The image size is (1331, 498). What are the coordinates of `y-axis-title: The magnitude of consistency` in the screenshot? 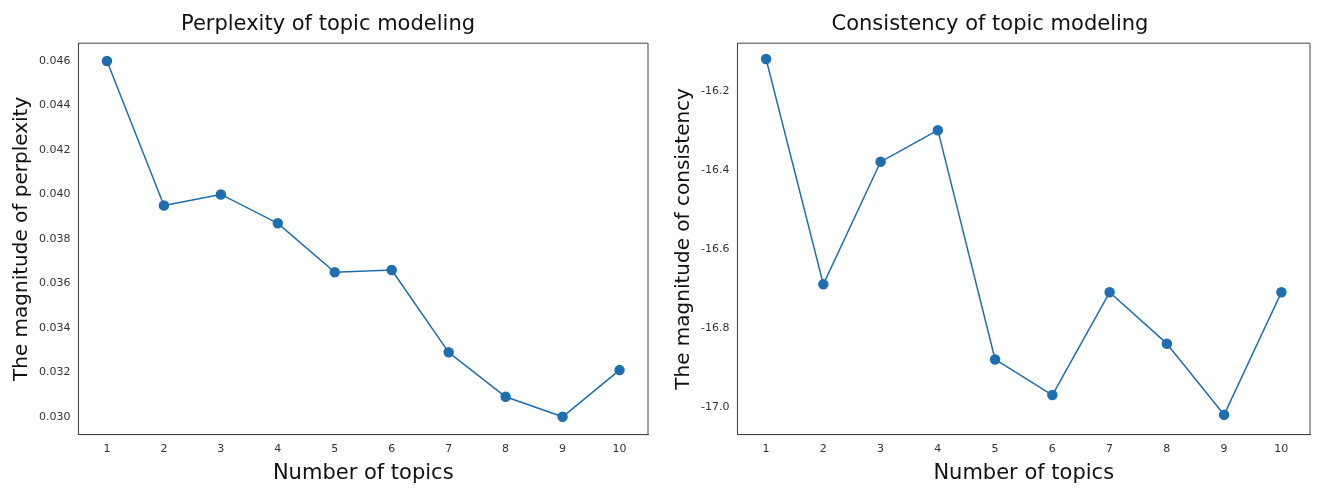 It's located at (682, 239).